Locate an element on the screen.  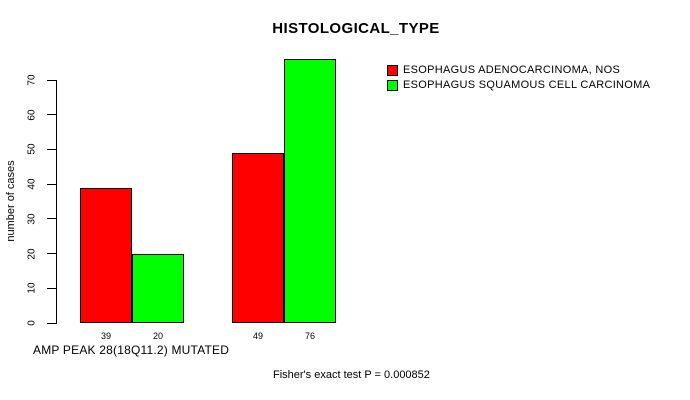
chart-title: HISTOLOGICAL_TYPE is located at coordinates (356, 28).